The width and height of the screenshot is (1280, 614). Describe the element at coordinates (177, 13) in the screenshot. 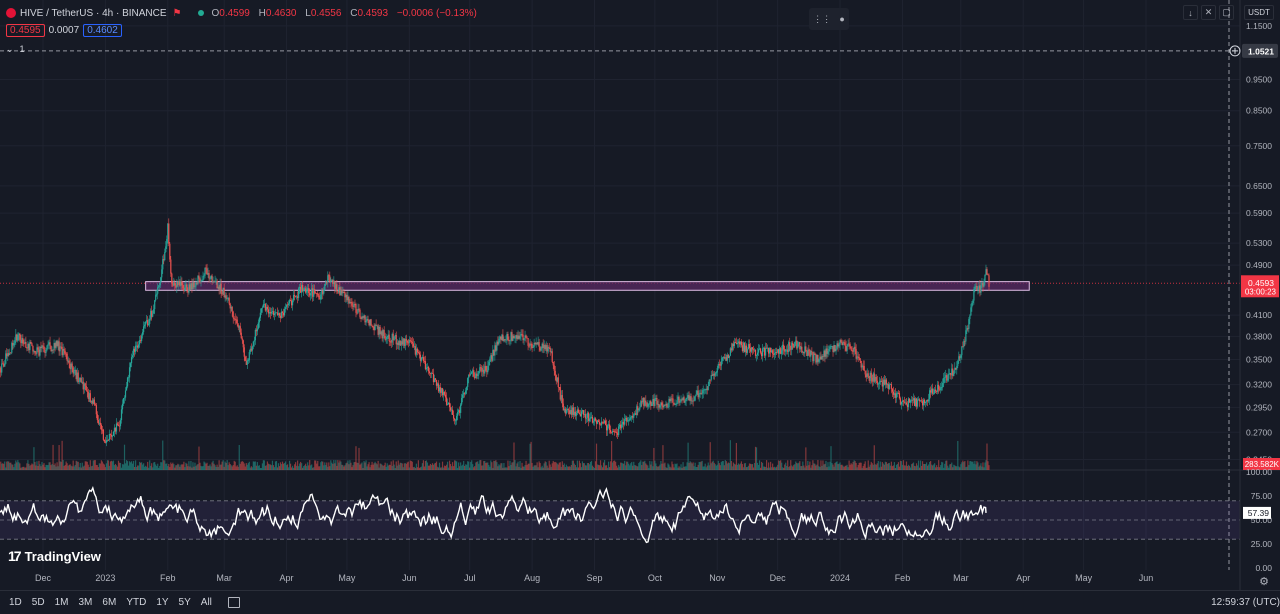

I see `flag-icon: ⚑` at that location.